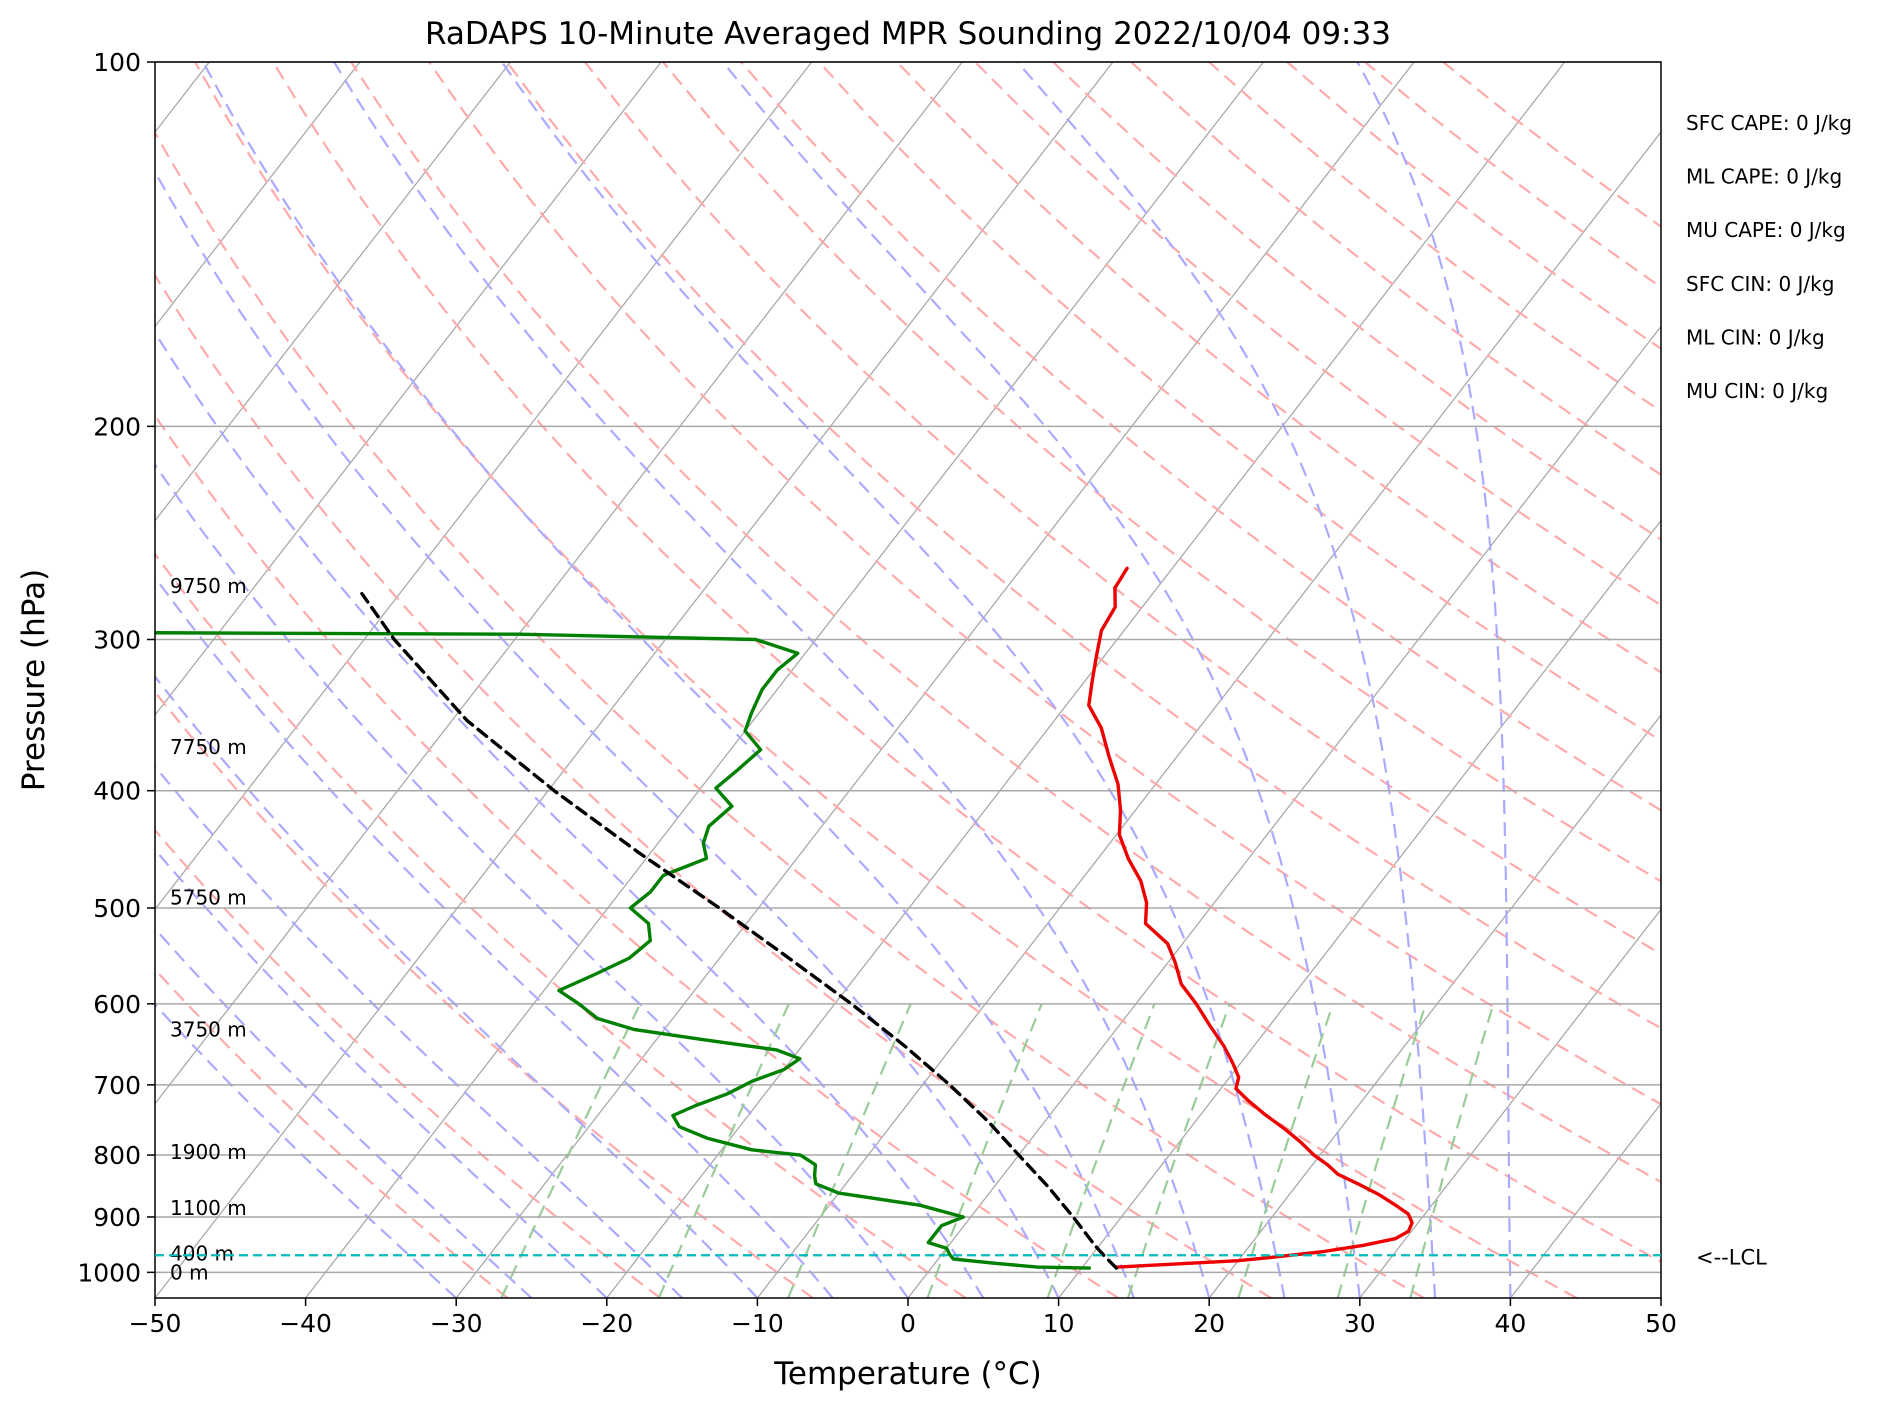  I want to click on y-axis-label: Pressure (hPa), so click(34, 680).